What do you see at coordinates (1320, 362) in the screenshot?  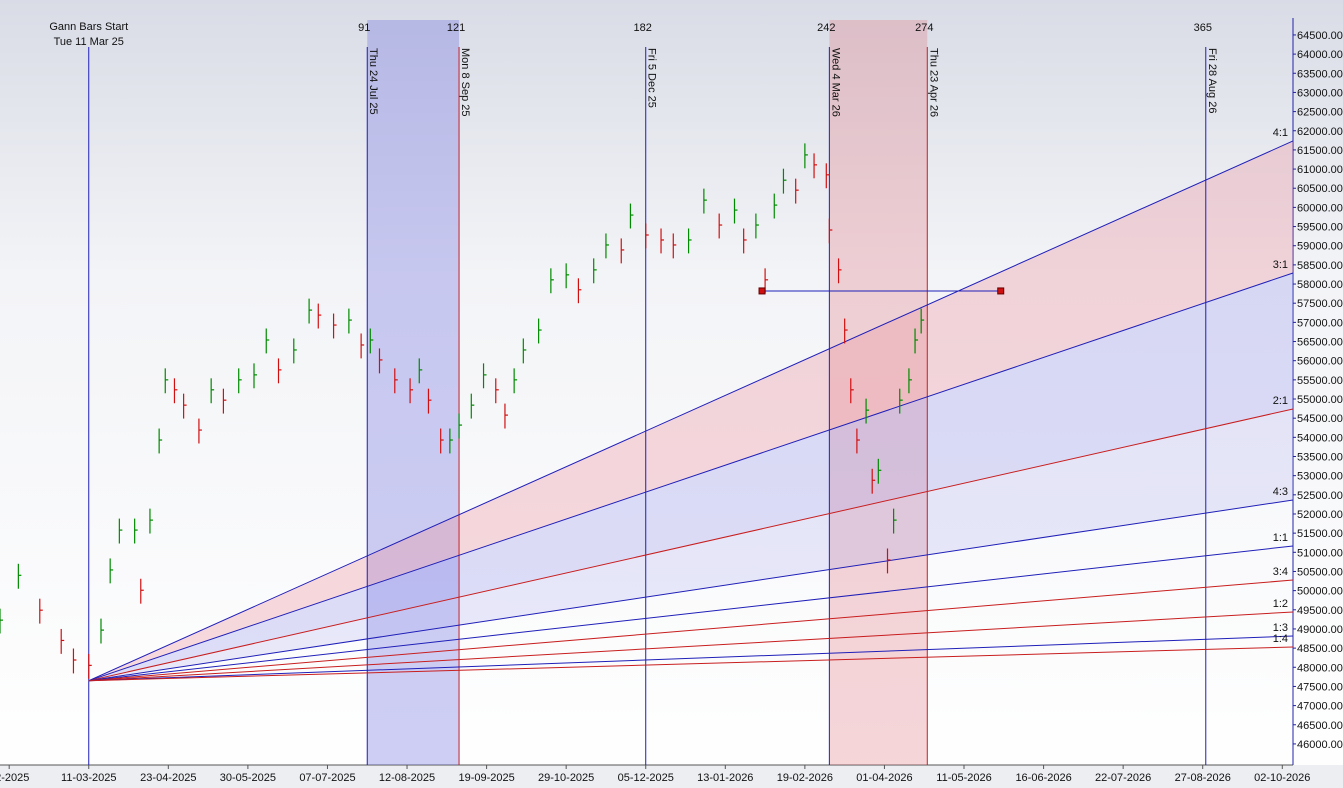 I see `y-tick-label: 56000.00` at bounding box center [1320, 362].